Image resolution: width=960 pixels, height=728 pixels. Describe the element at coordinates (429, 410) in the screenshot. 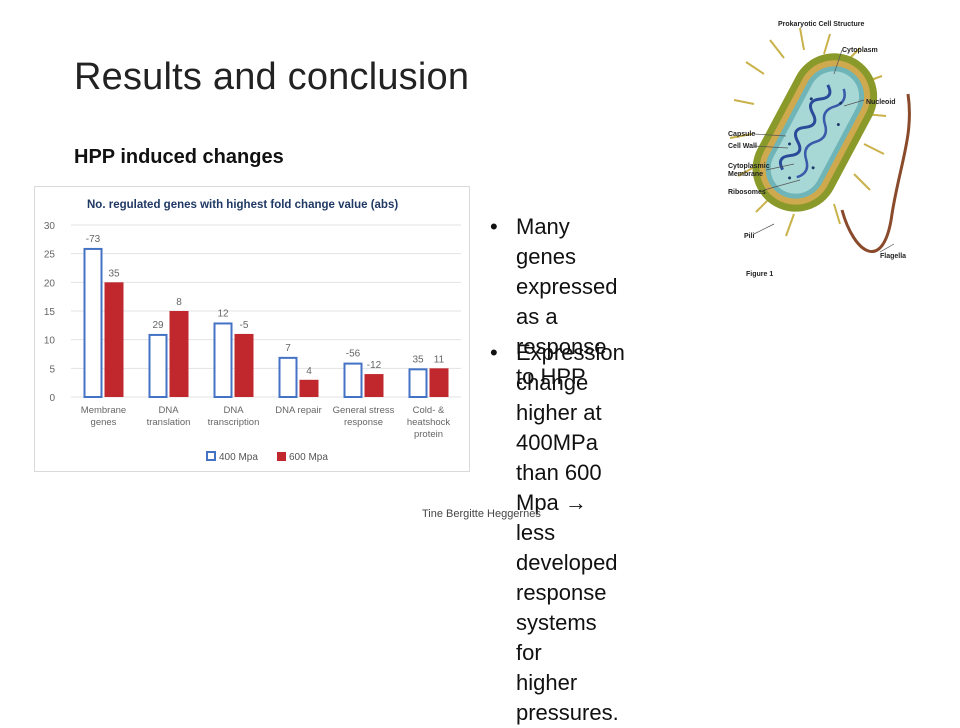

I see `x-tick-label: Cold- &` at that location.